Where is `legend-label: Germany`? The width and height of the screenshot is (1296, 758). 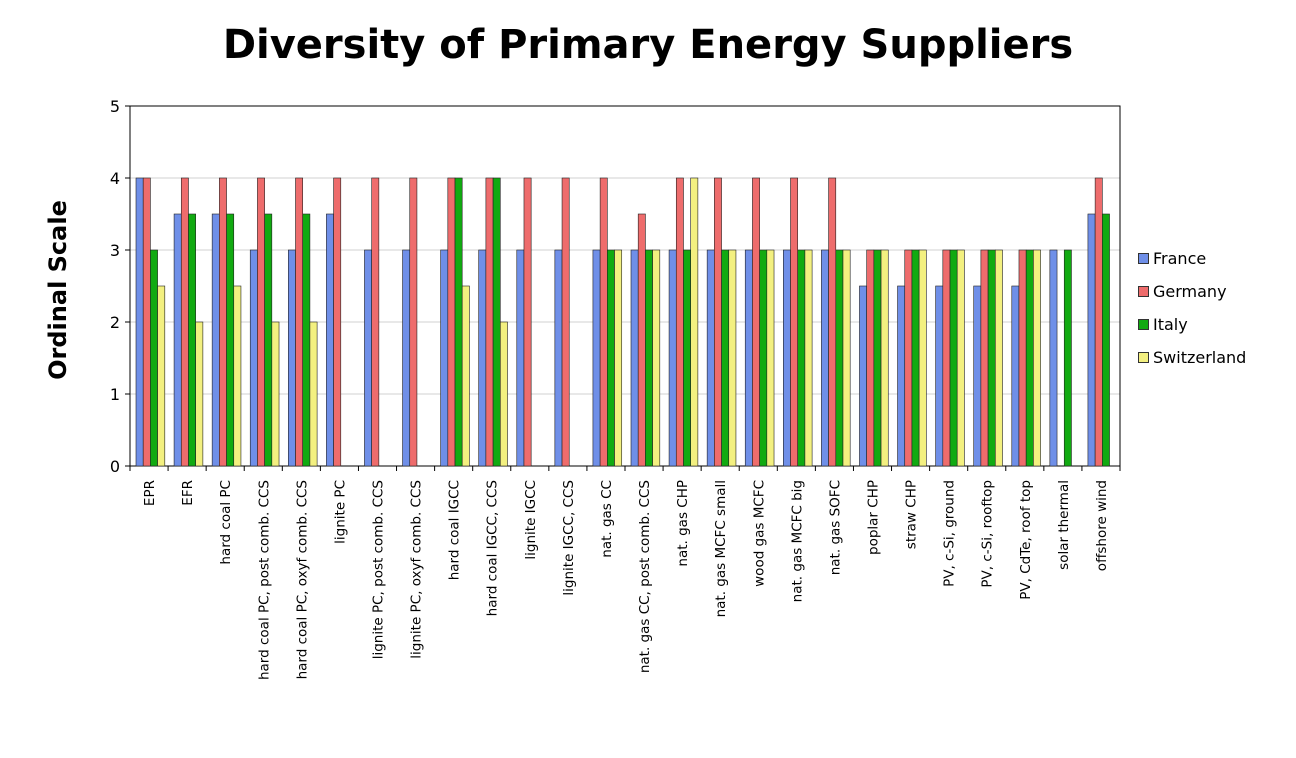 legend-label: Germany is located at coordinates (1190, 291).